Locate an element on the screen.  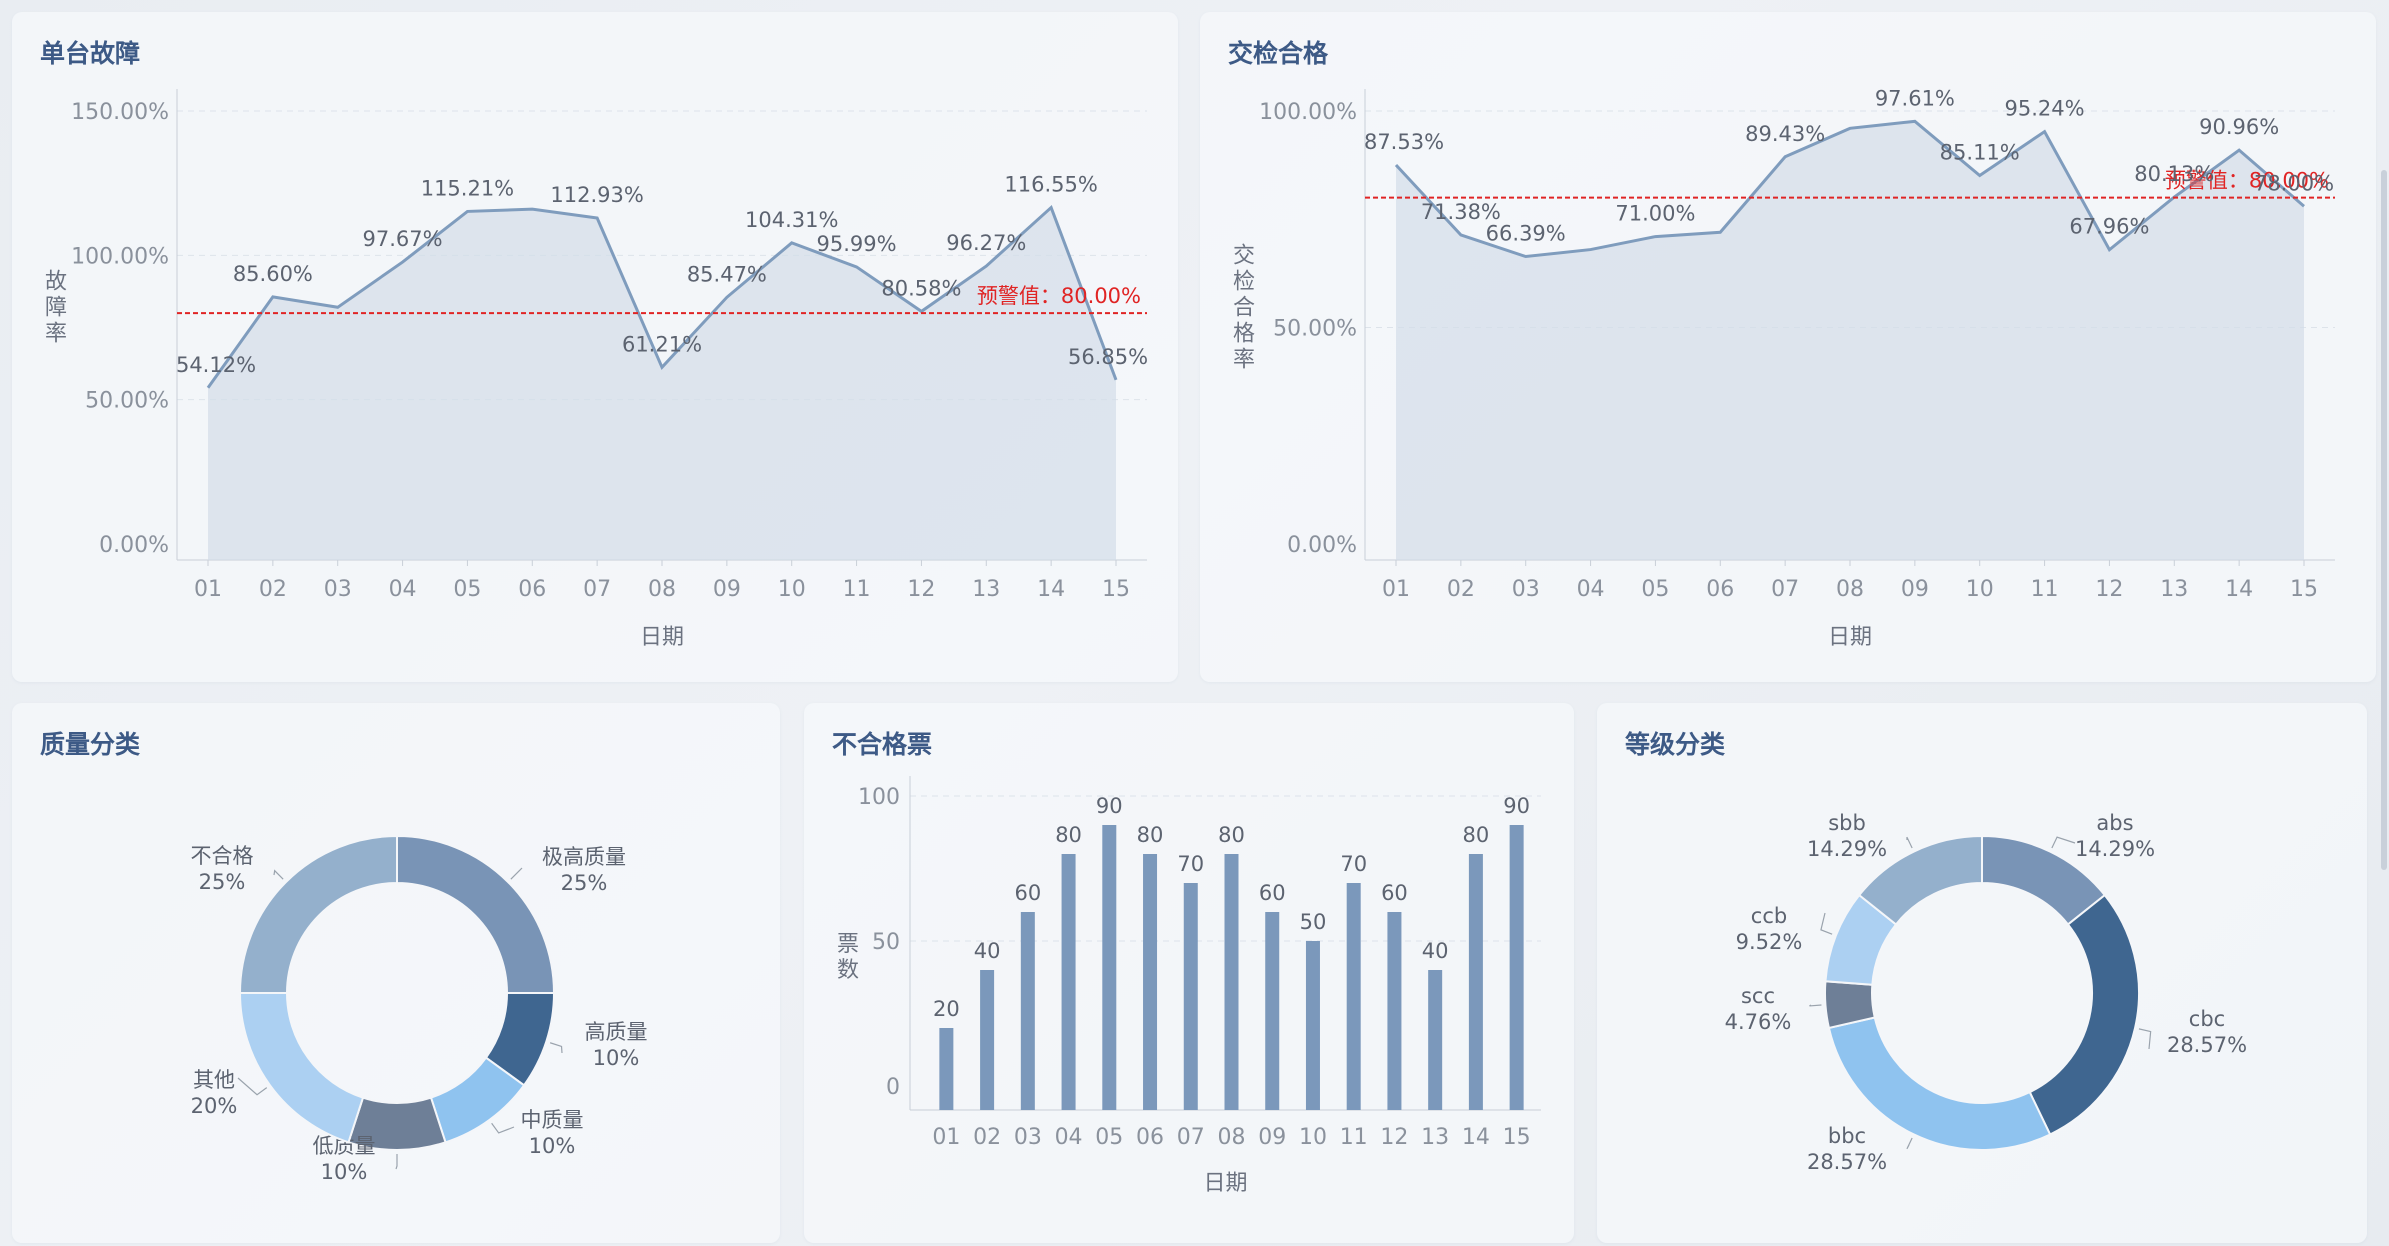
data-label: 80.58% is located at coordinates (921, 288).